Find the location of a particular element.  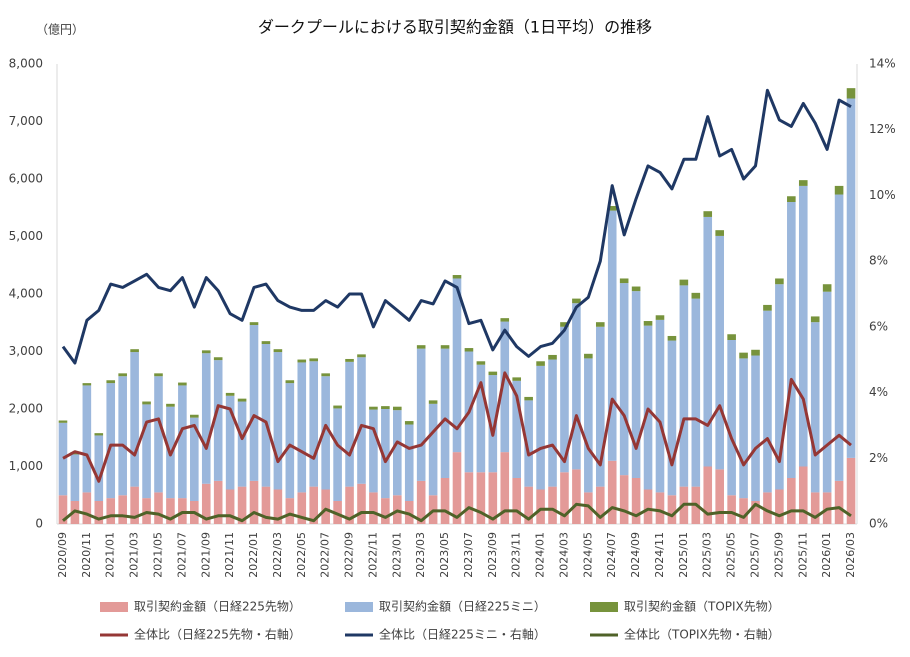

x-tick-label: 2022/05 is located at coordinates (301, 555).